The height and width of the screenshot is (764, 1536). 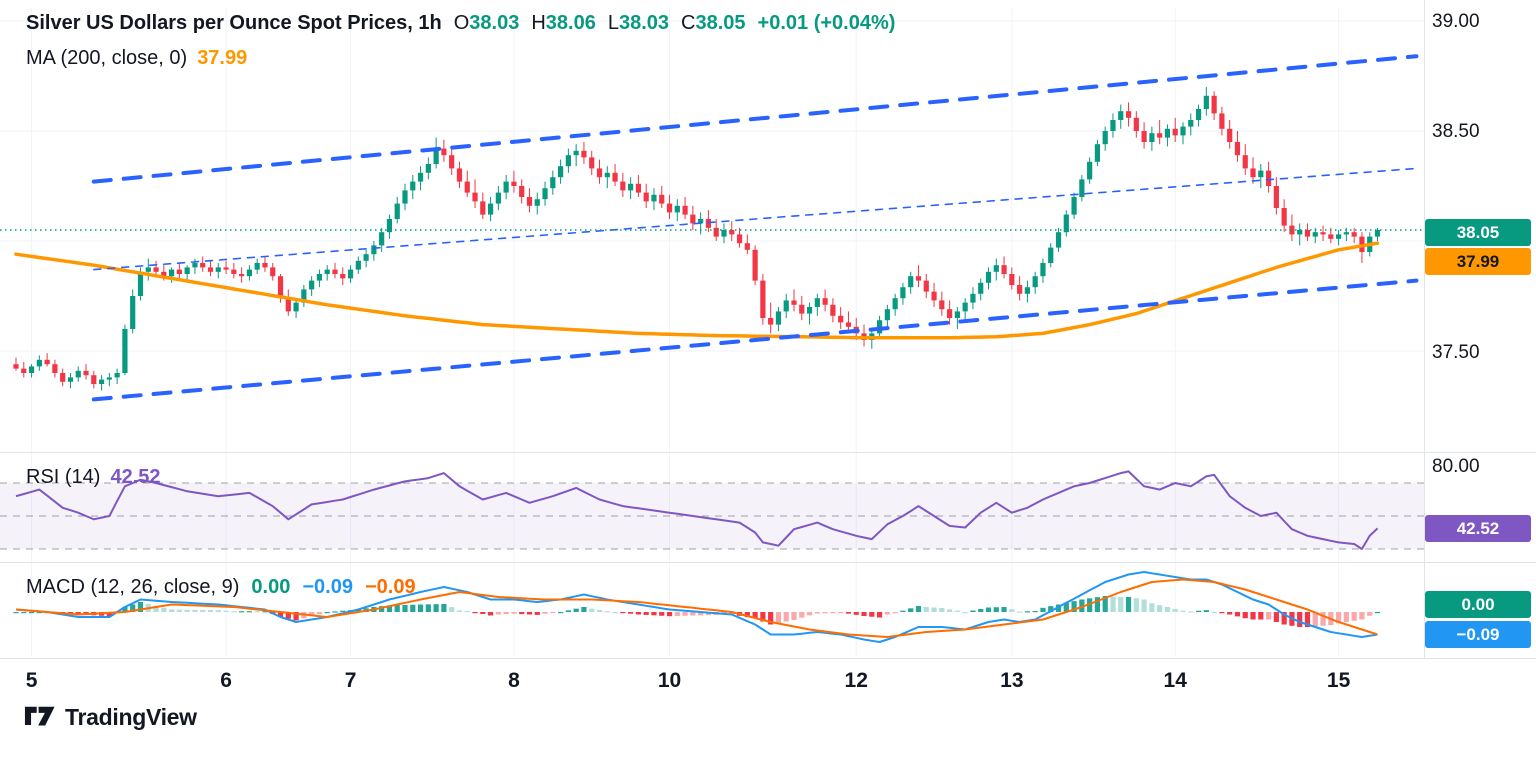 I want to click on low-label: L, so click(x=613, y=23).